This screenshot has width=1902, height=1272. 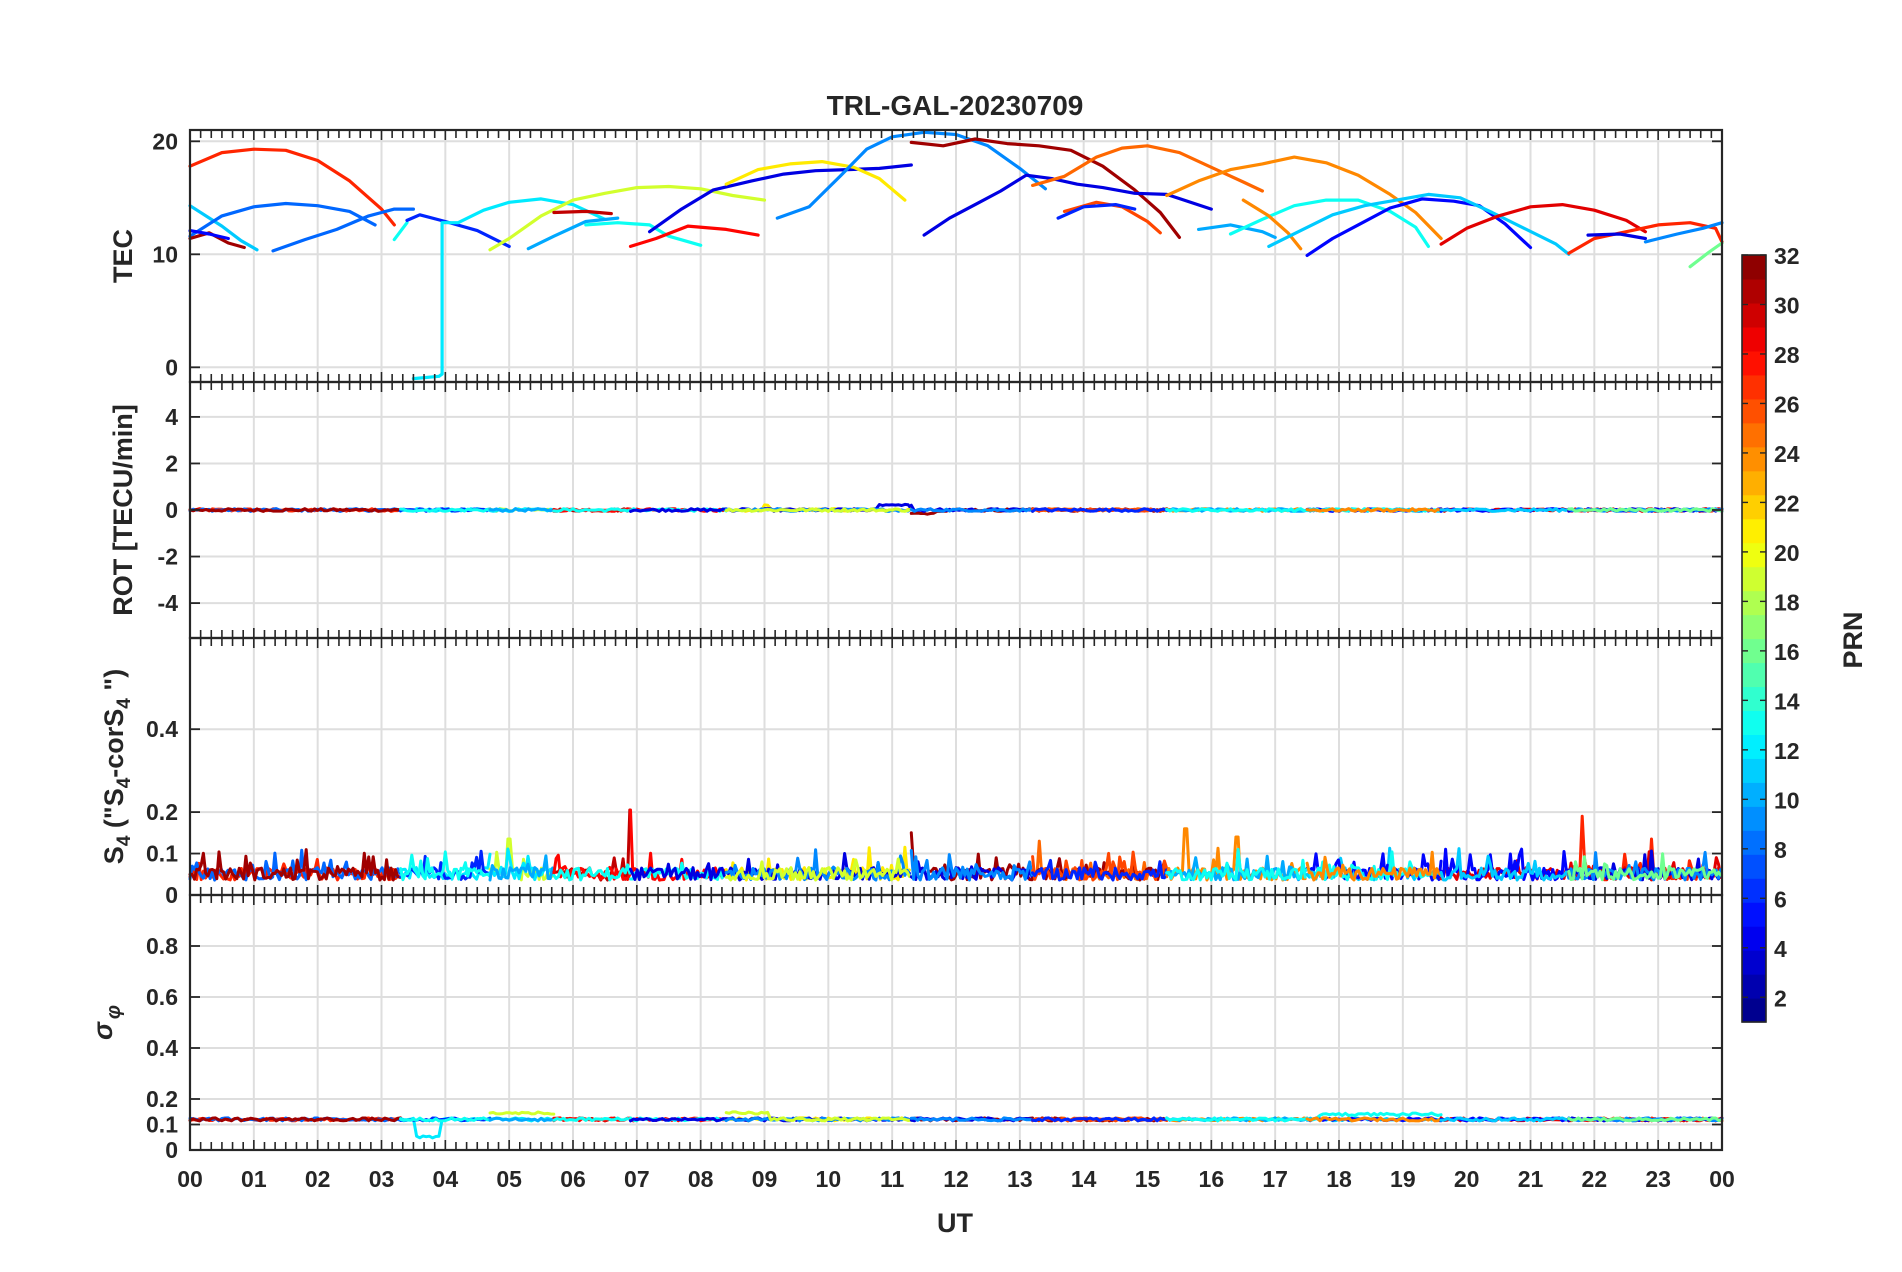 I want to click on x-tick-label: 00, so click(x=1722, y=1179).